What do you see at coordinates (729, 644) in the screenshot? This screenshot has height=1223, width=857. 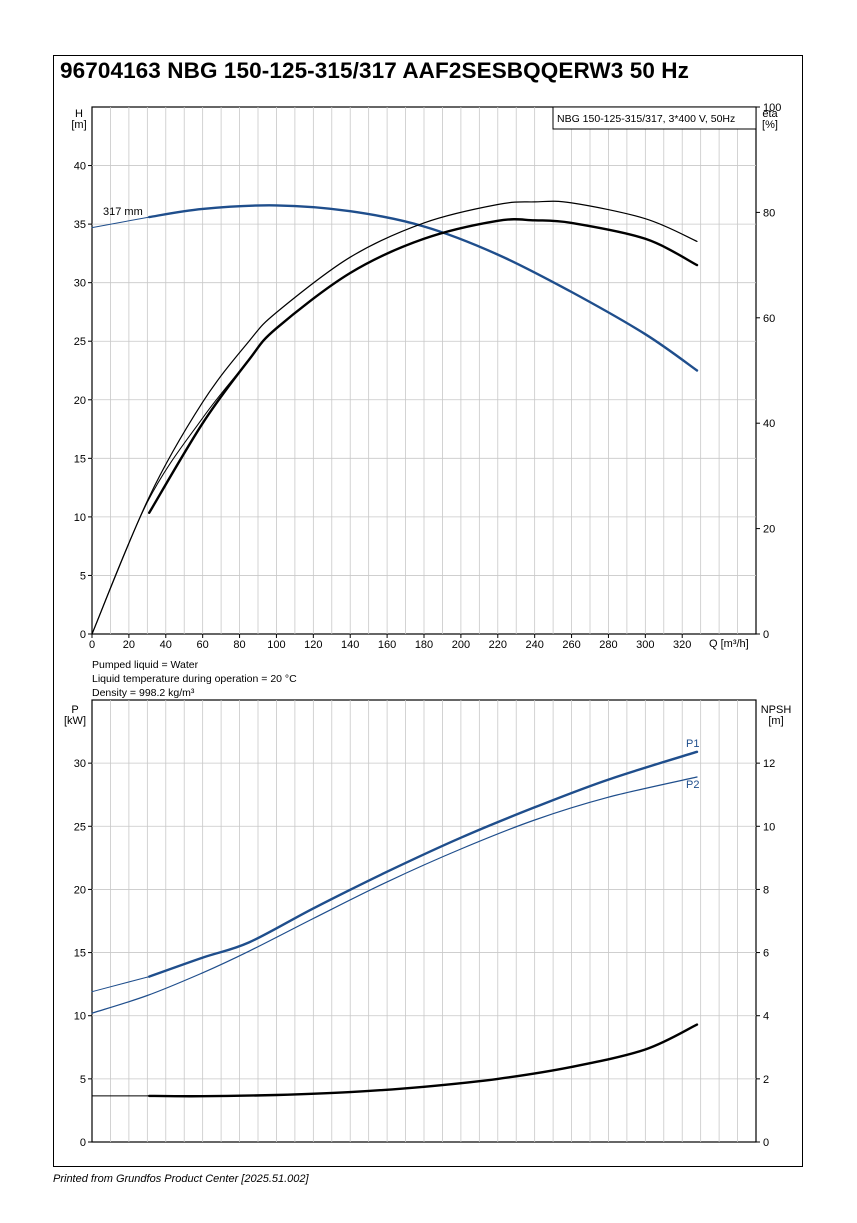 I see `x-axis-label: Q [m³/h]` at bounding box center [729, 644].